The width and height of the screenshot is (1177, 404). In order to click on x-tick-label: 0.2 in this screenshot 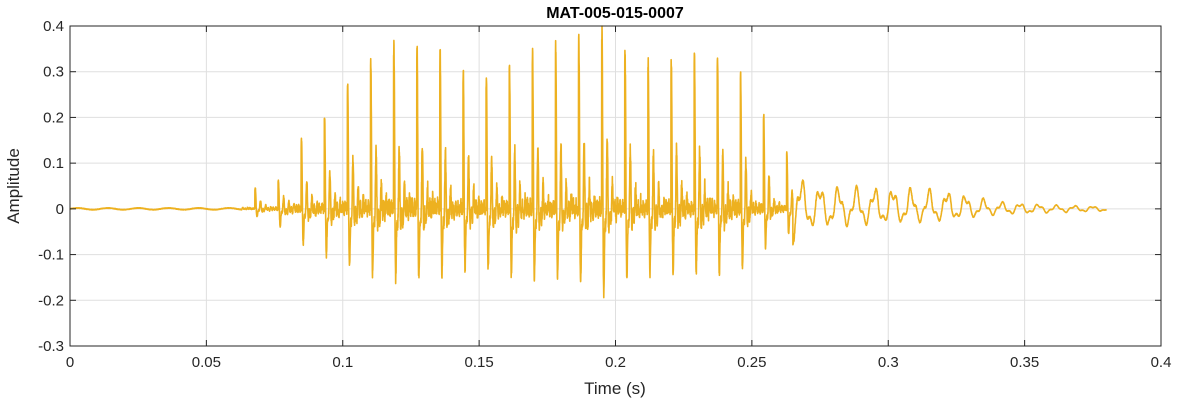, I will do `click(615, 362)`.